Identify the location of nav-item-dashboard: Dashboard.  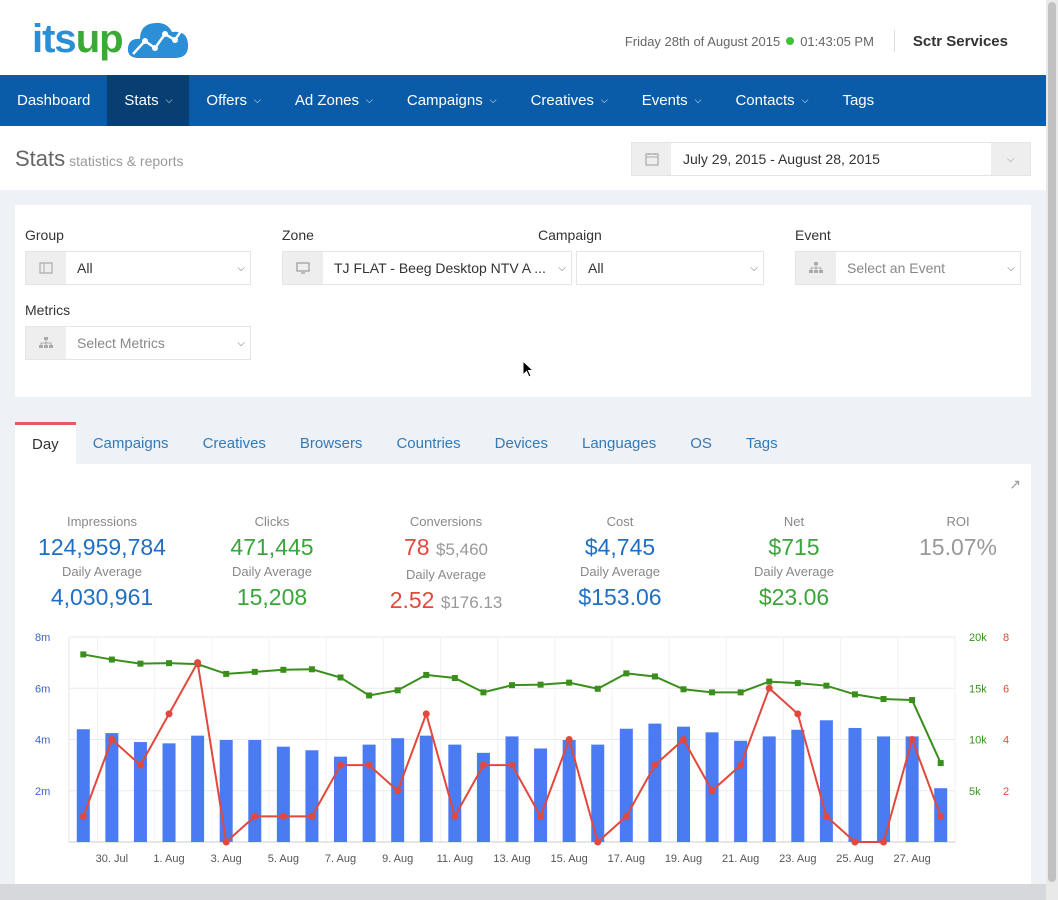
(53, 100).